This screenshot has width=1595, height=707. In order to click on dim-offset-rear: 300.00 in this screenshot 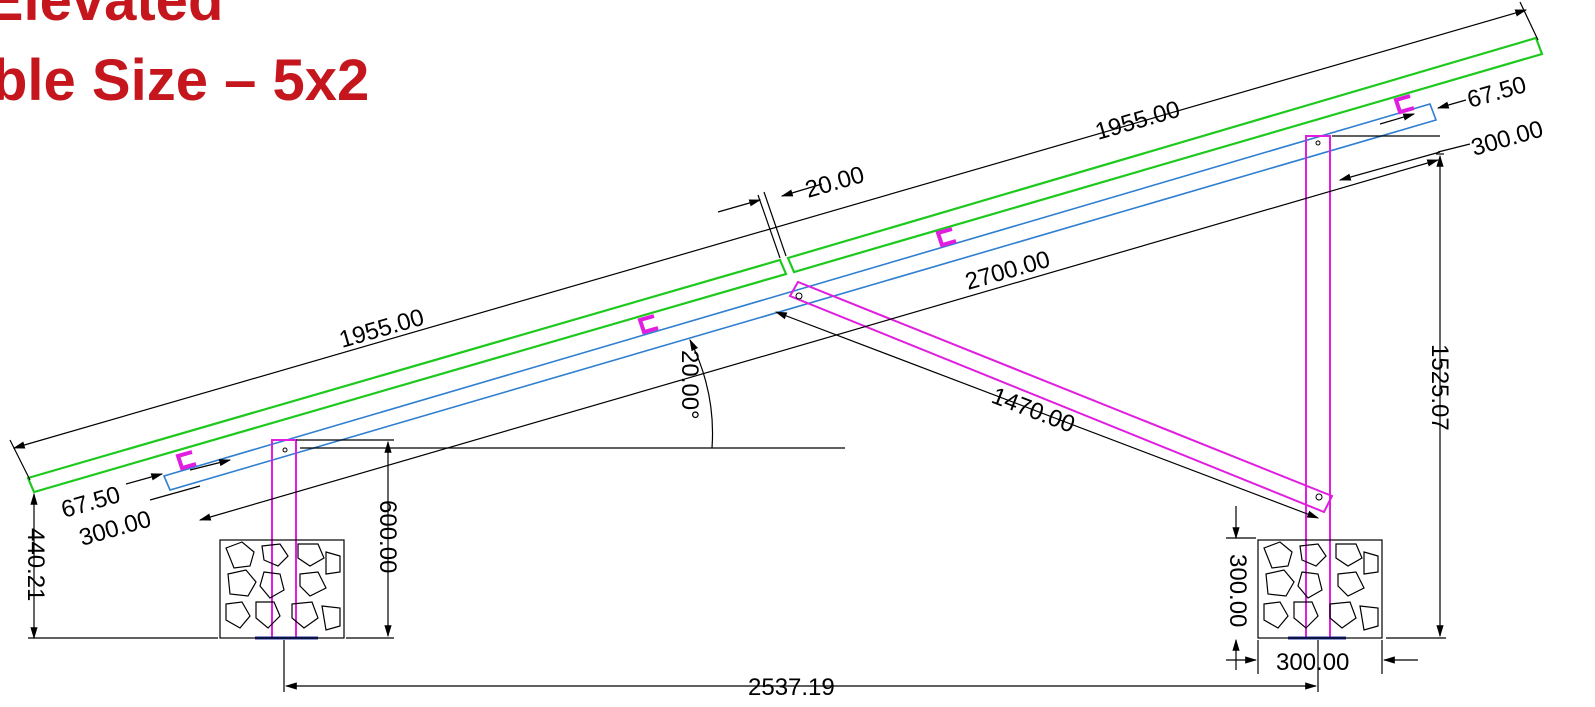, I will do `click(1507, 139)`.